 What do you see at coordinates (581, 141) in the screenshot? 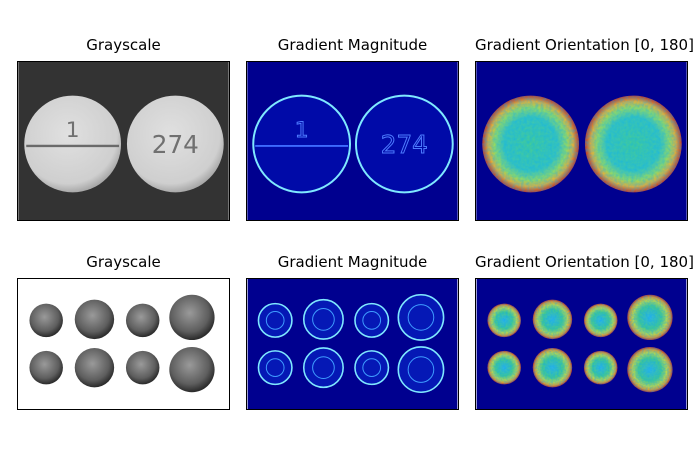
I see `pills-orientation-image` at bounding box center [581, 141].